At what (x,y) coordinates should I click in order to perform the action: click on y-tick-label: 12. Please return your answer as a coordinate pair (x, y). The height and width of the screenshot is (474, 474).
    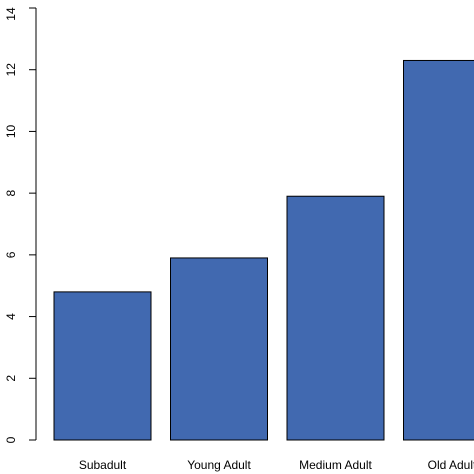
    Looking at the image, I should click on (11, 70).